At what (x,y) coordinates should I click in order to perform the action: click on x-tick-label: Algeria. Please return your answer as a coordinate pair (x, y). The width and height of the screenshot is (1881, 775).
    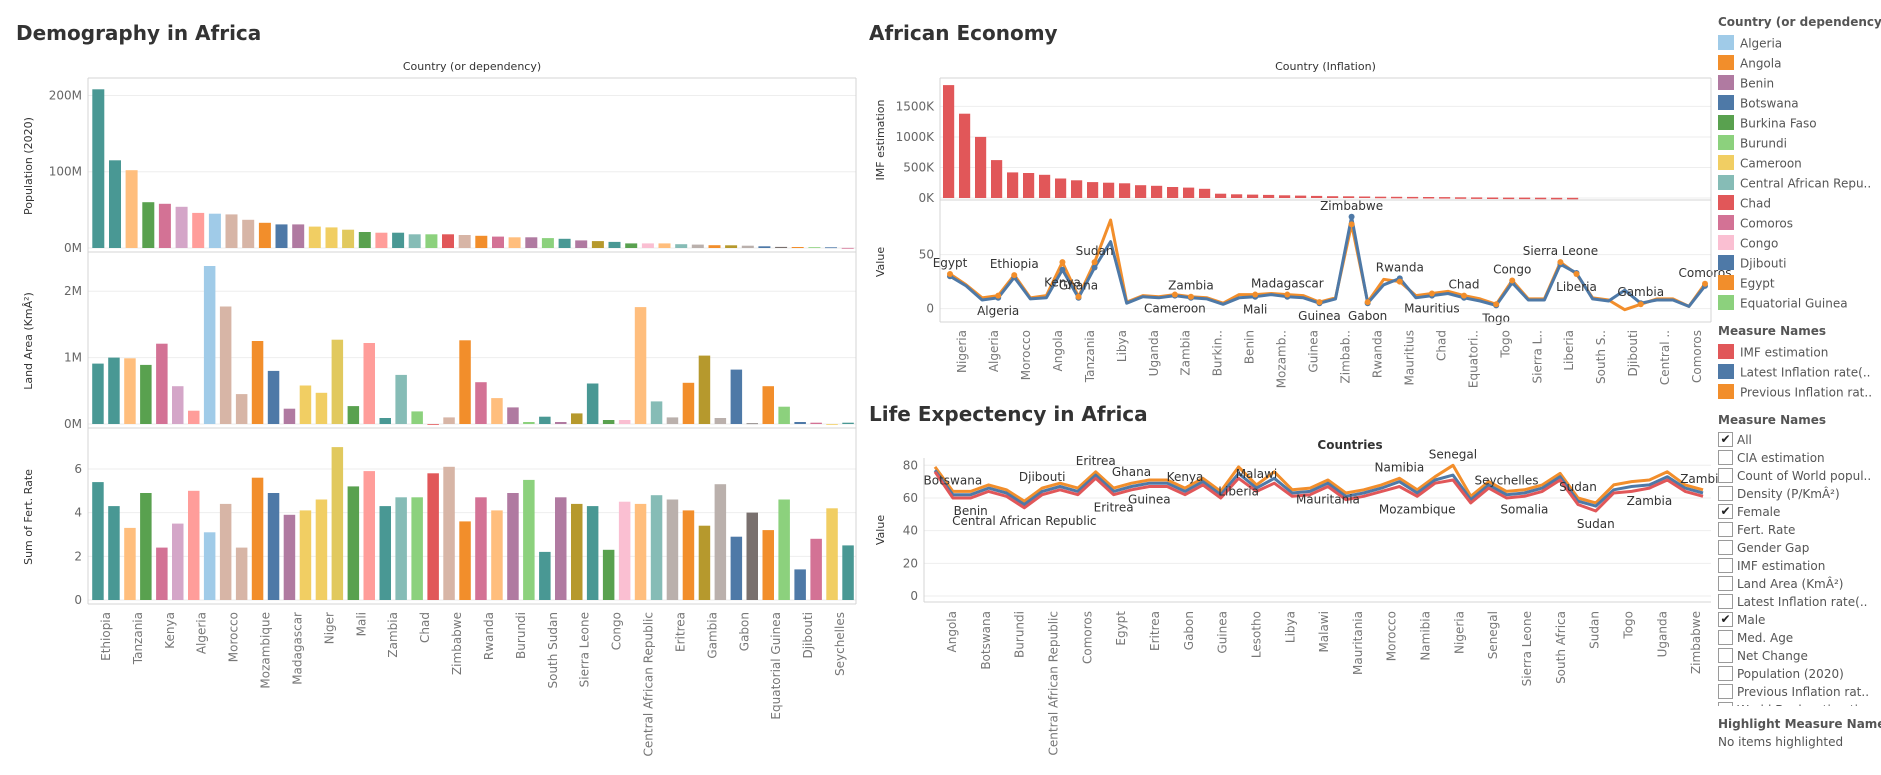
    Looking at the image, I should click on (994, 351).